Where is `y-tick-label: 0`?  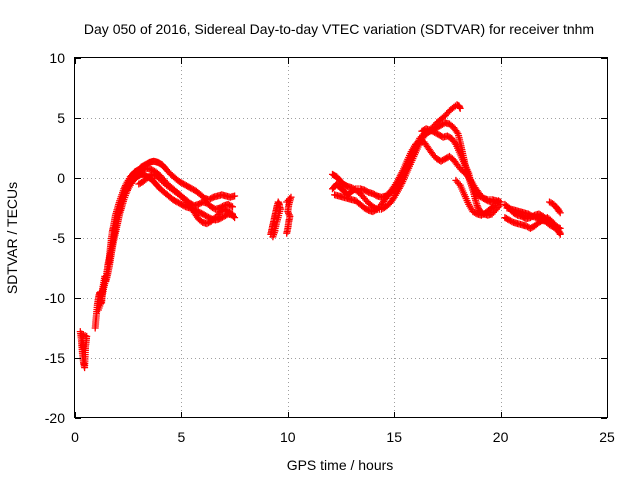 y-tick-label: 0 is located at coordinates (61, 178).